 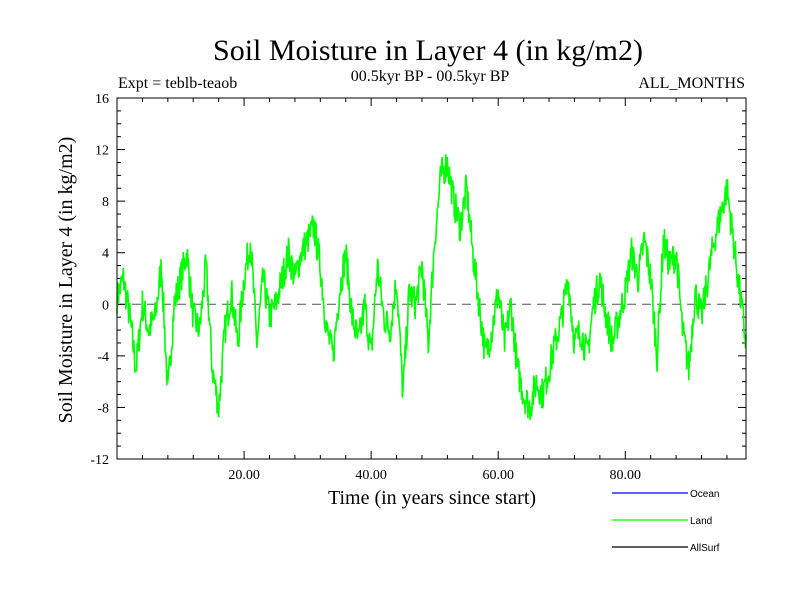 What do you see at coordinates (371, 475) in the screenshot?
I see `x-tick-label: 40.00` at bounding box center [371, 475].